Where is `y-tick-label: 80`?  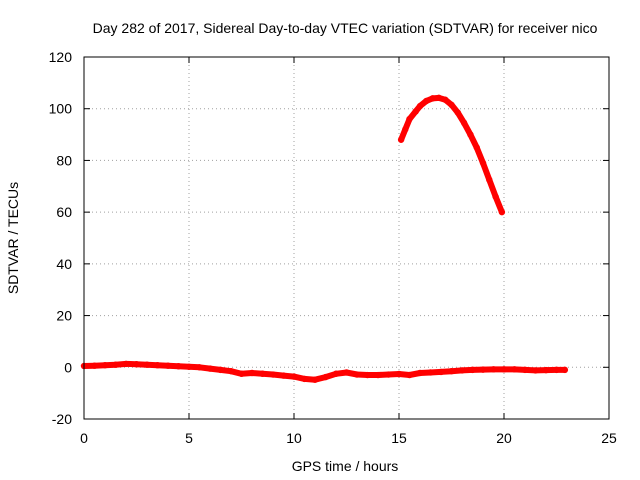 y-tick-label: 80 is located at coordinates (64, 160).